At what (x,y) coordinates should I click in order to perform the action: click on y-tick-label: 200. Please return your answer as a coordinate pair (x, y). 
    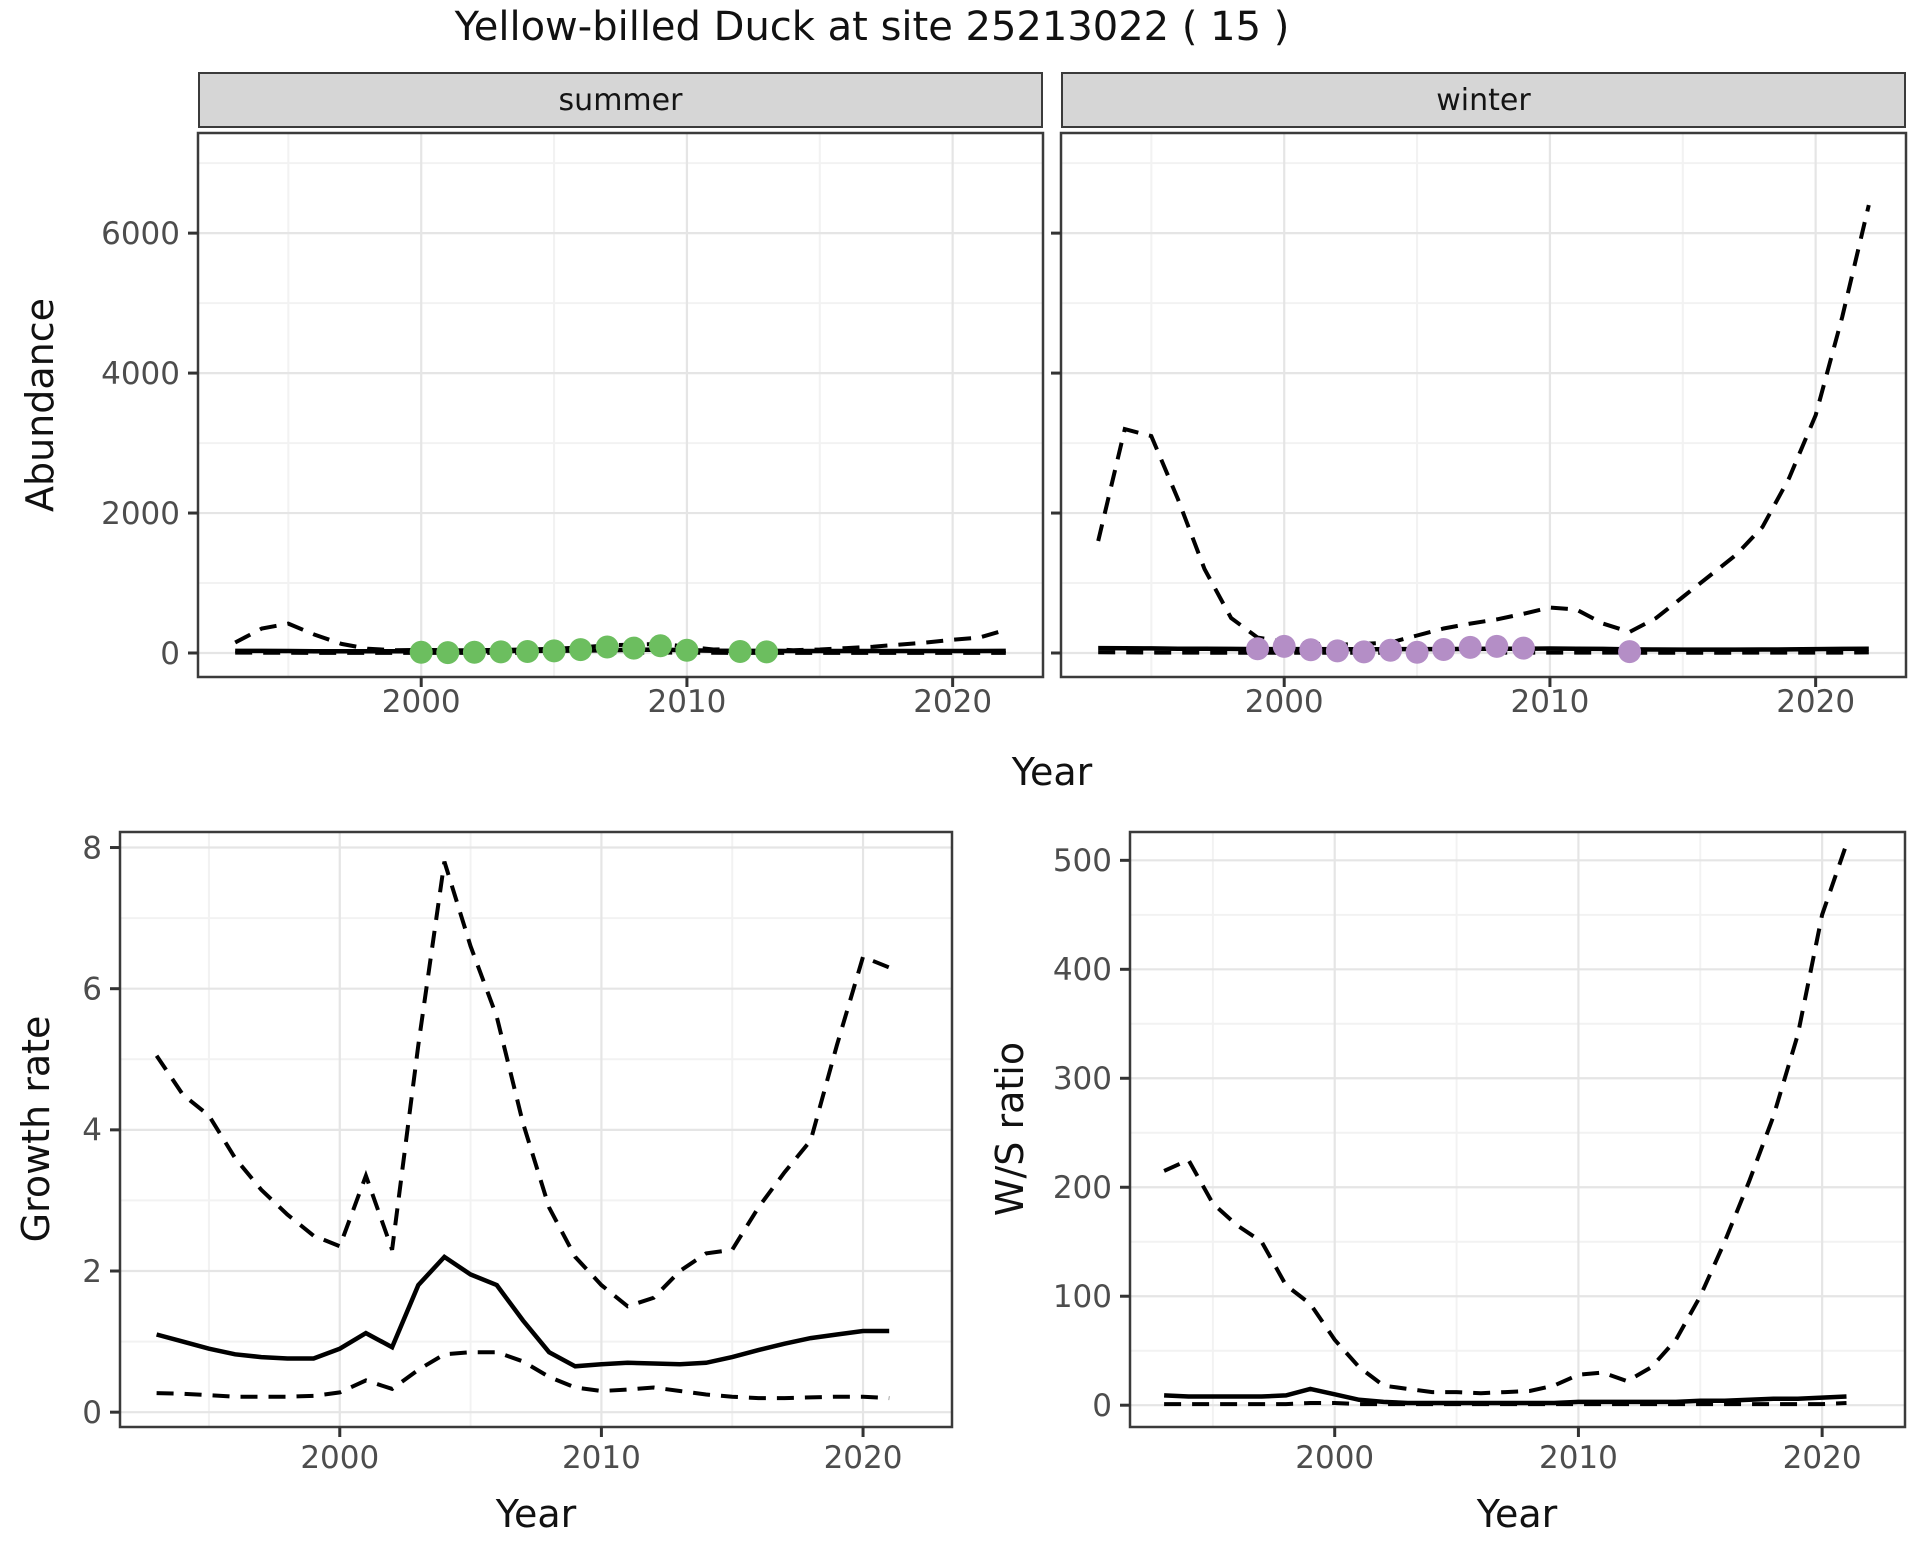
    Looking at the image, I should click on (1082, 1188).